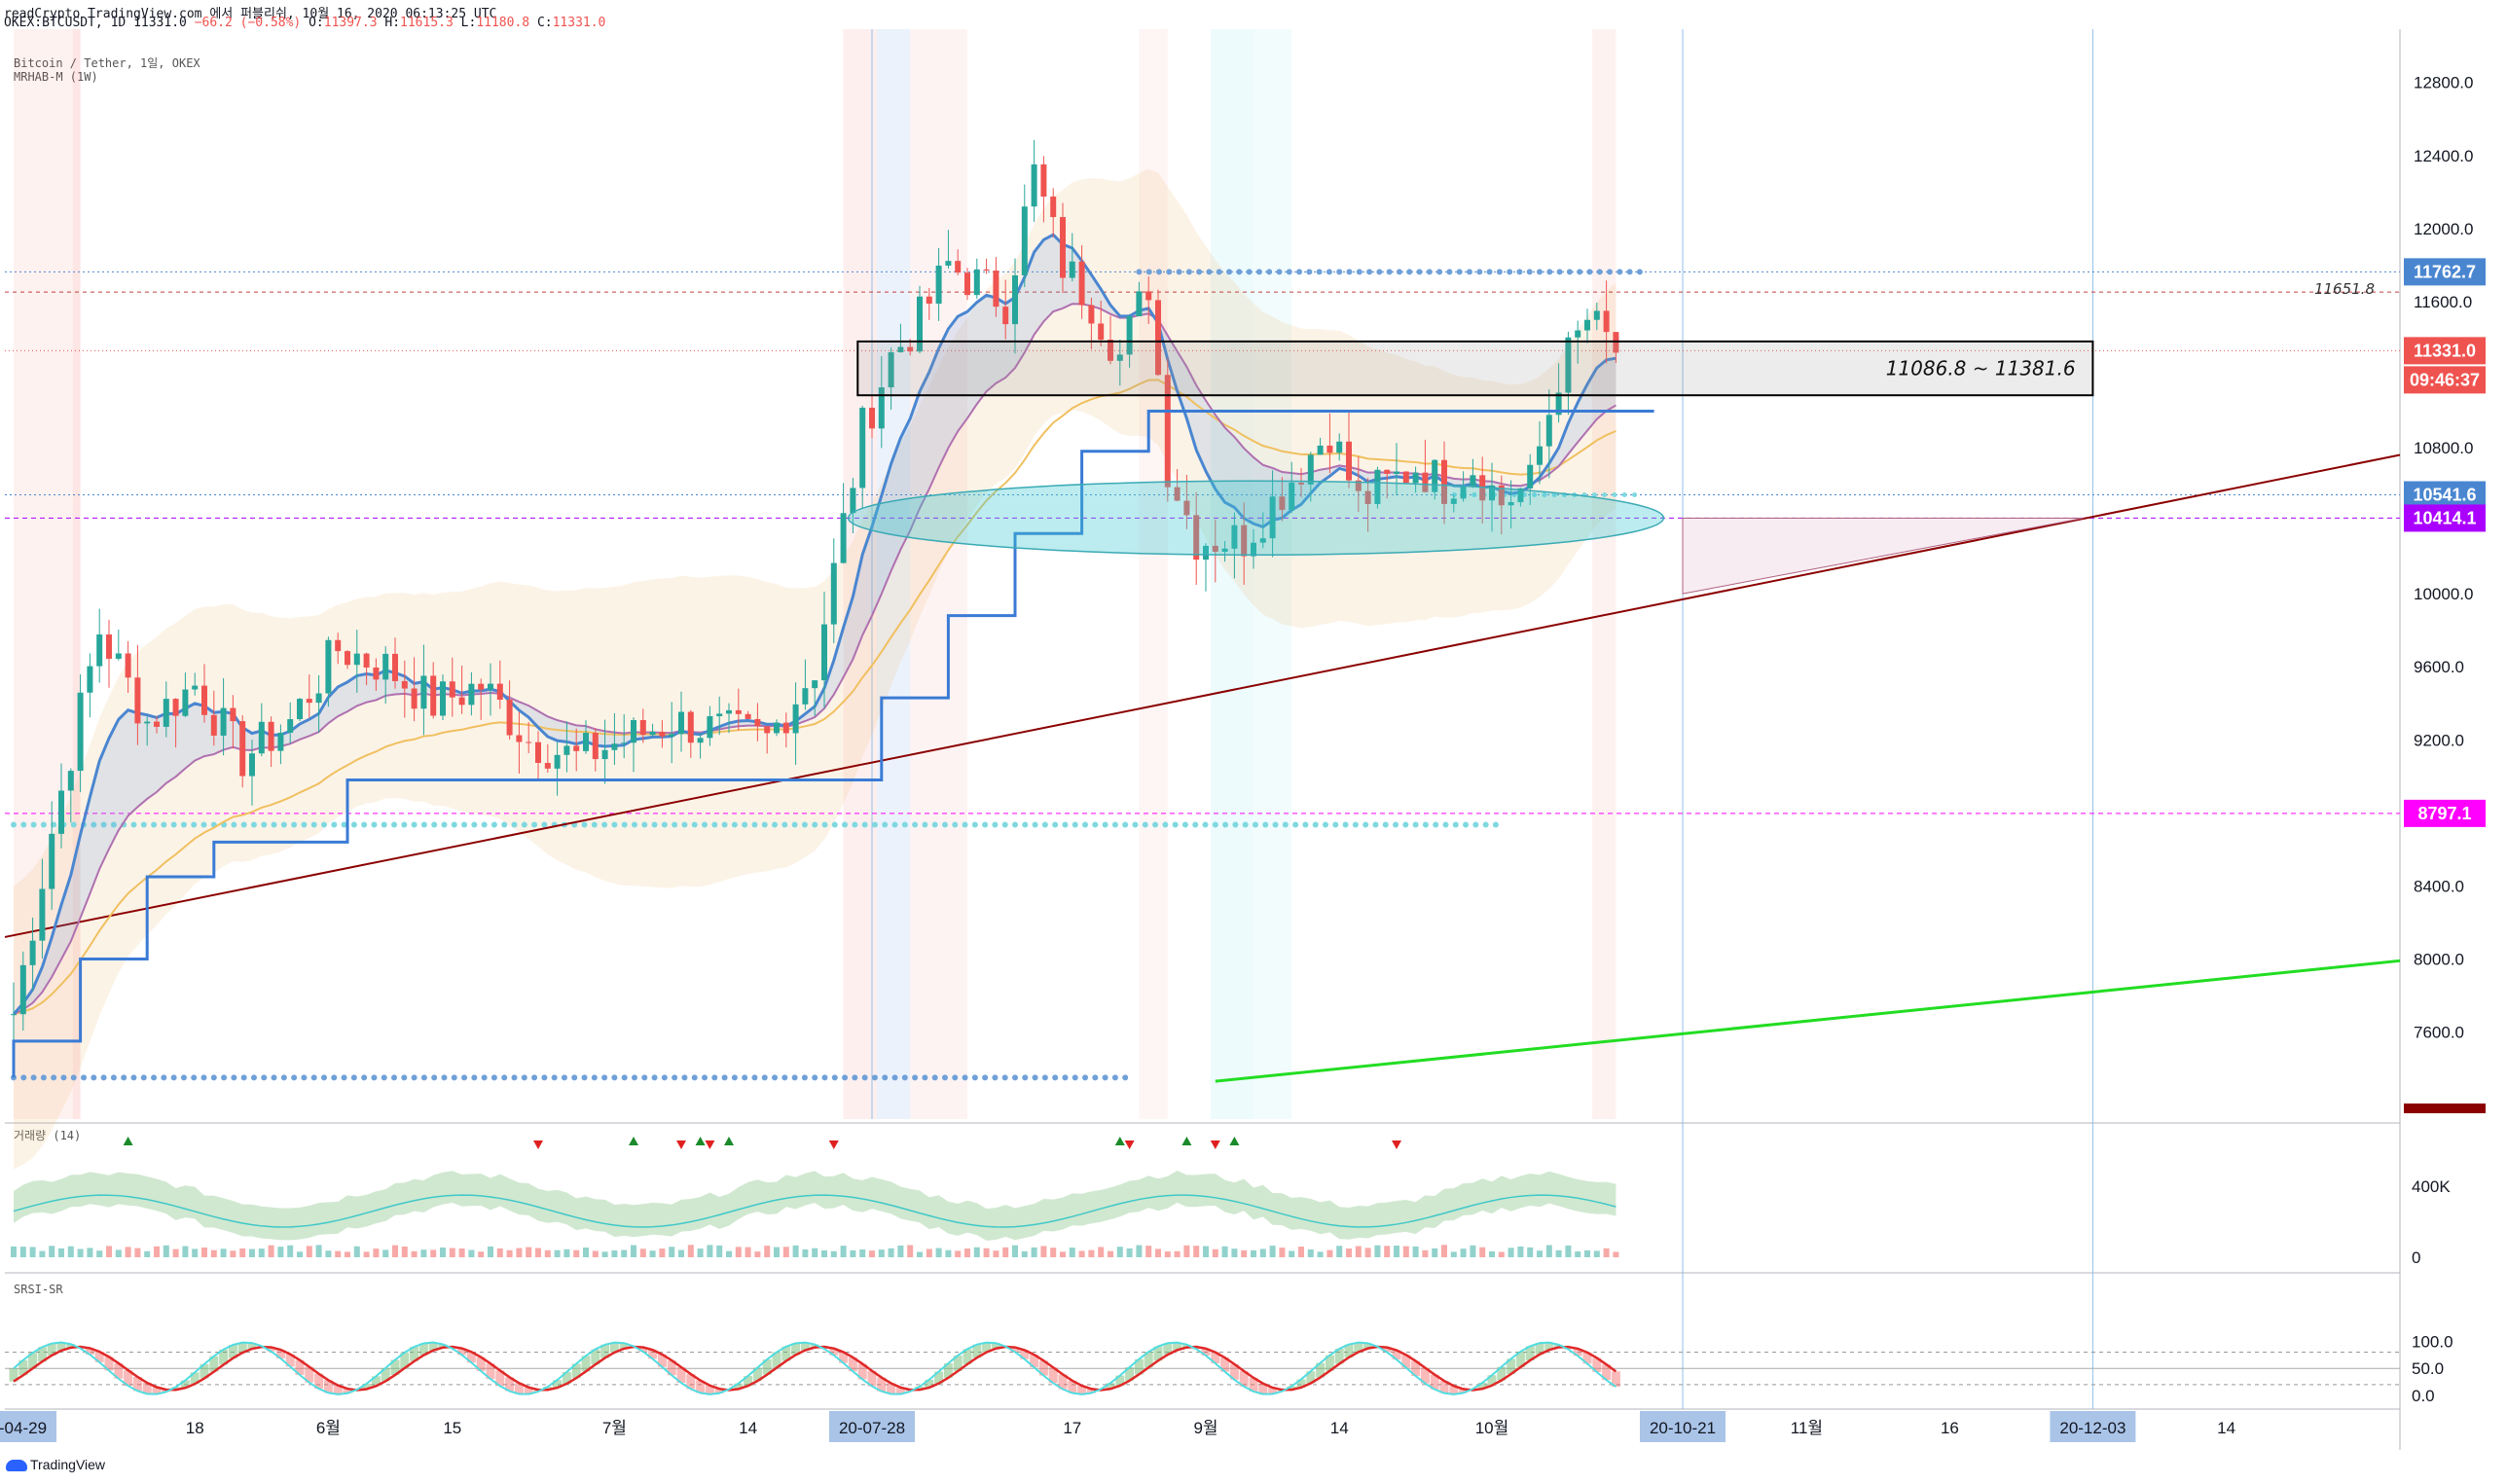 The image size is (2507, 1484). What do you see at coordinates (1256, 519) in the screenshot?
I see `support-ellipse` at bounding box center [1256, 519].